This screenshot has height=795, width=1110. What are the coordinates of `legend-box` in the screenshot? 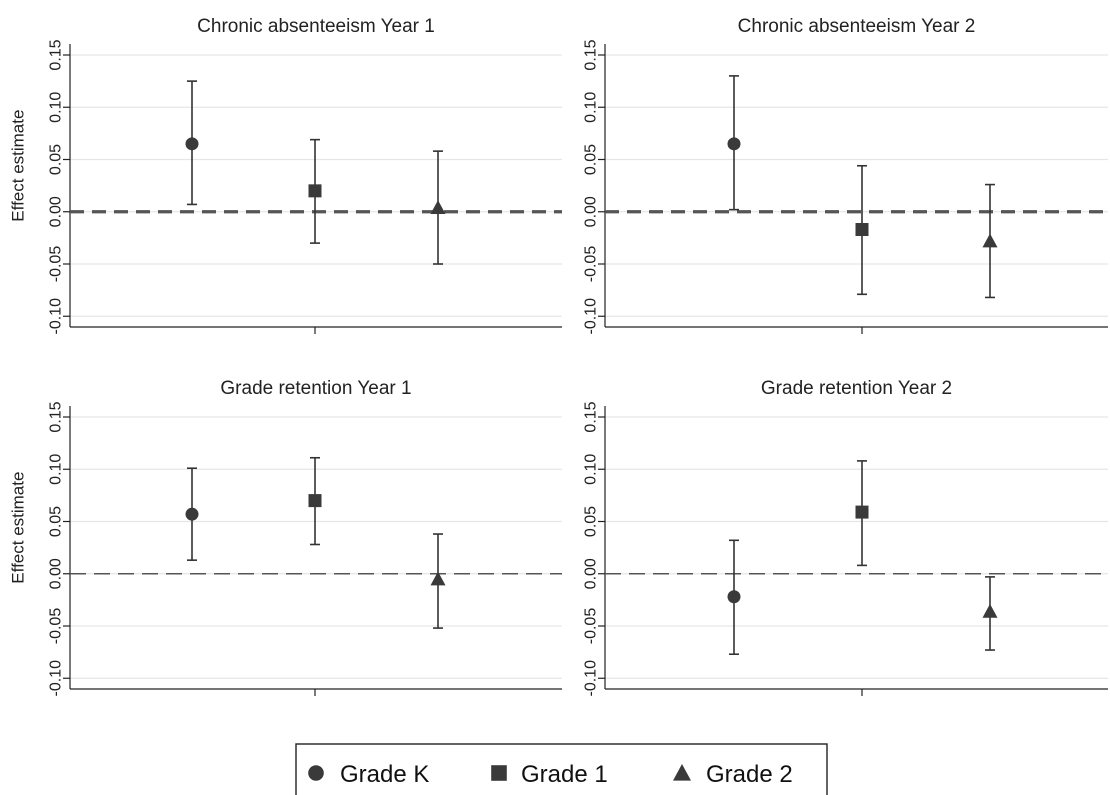 It's located at (561, 769).